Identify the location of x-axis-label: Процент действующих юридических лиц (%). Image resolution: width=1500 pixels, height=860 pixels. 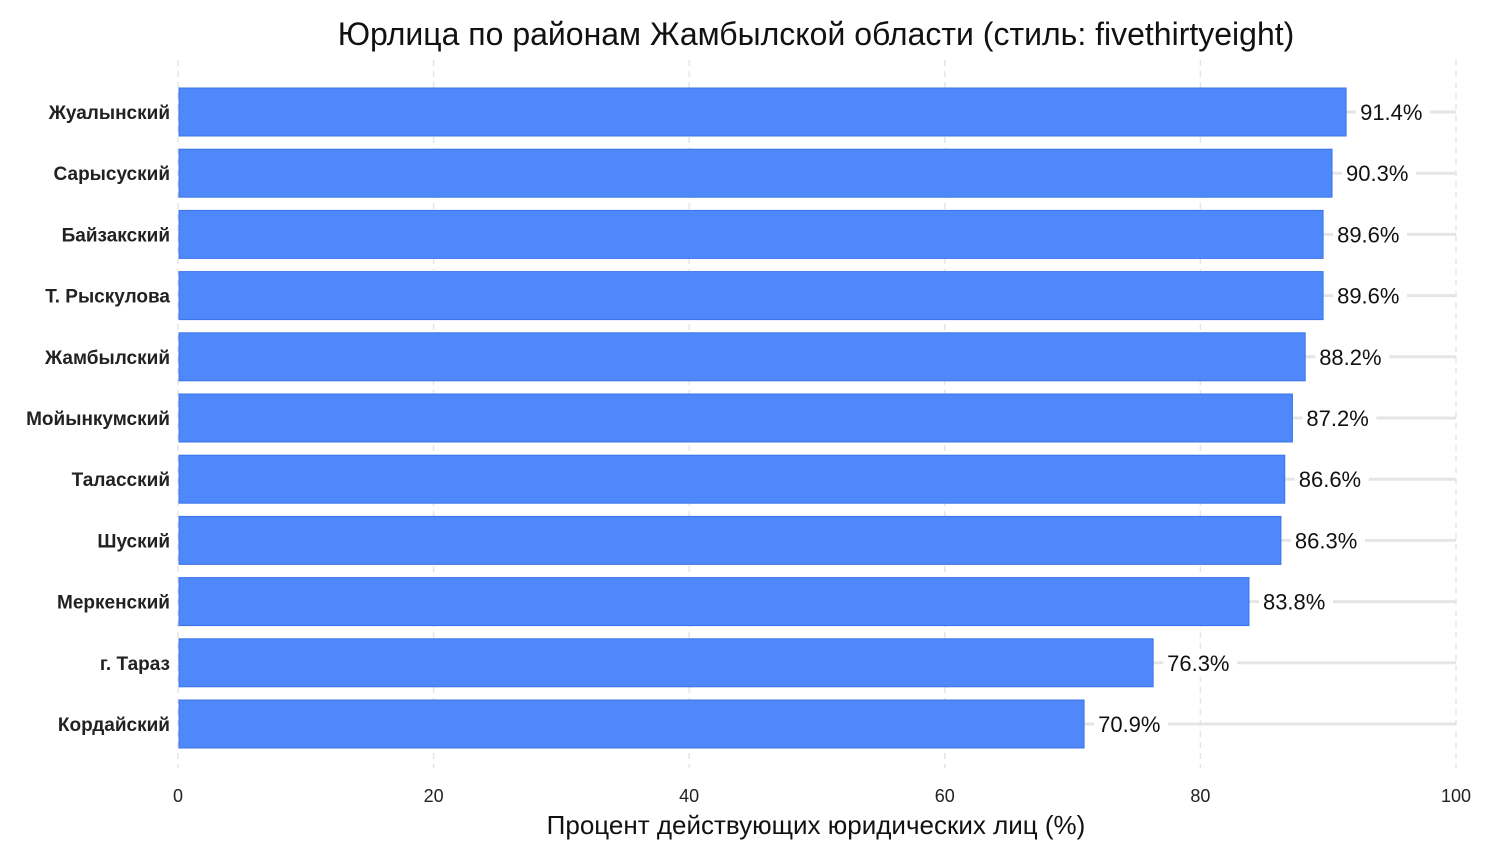
(816, 825).